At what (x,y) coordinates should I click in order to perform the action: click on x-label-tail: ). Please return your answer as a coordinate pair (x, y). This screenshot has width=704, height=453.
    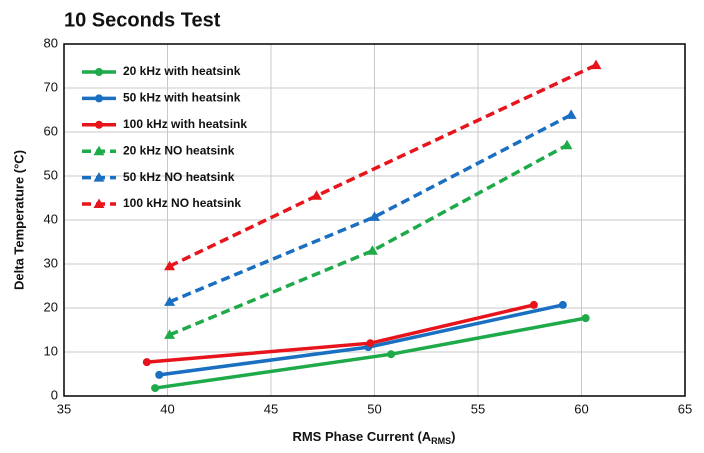
    Looking at the image, I should click on (453, 436).